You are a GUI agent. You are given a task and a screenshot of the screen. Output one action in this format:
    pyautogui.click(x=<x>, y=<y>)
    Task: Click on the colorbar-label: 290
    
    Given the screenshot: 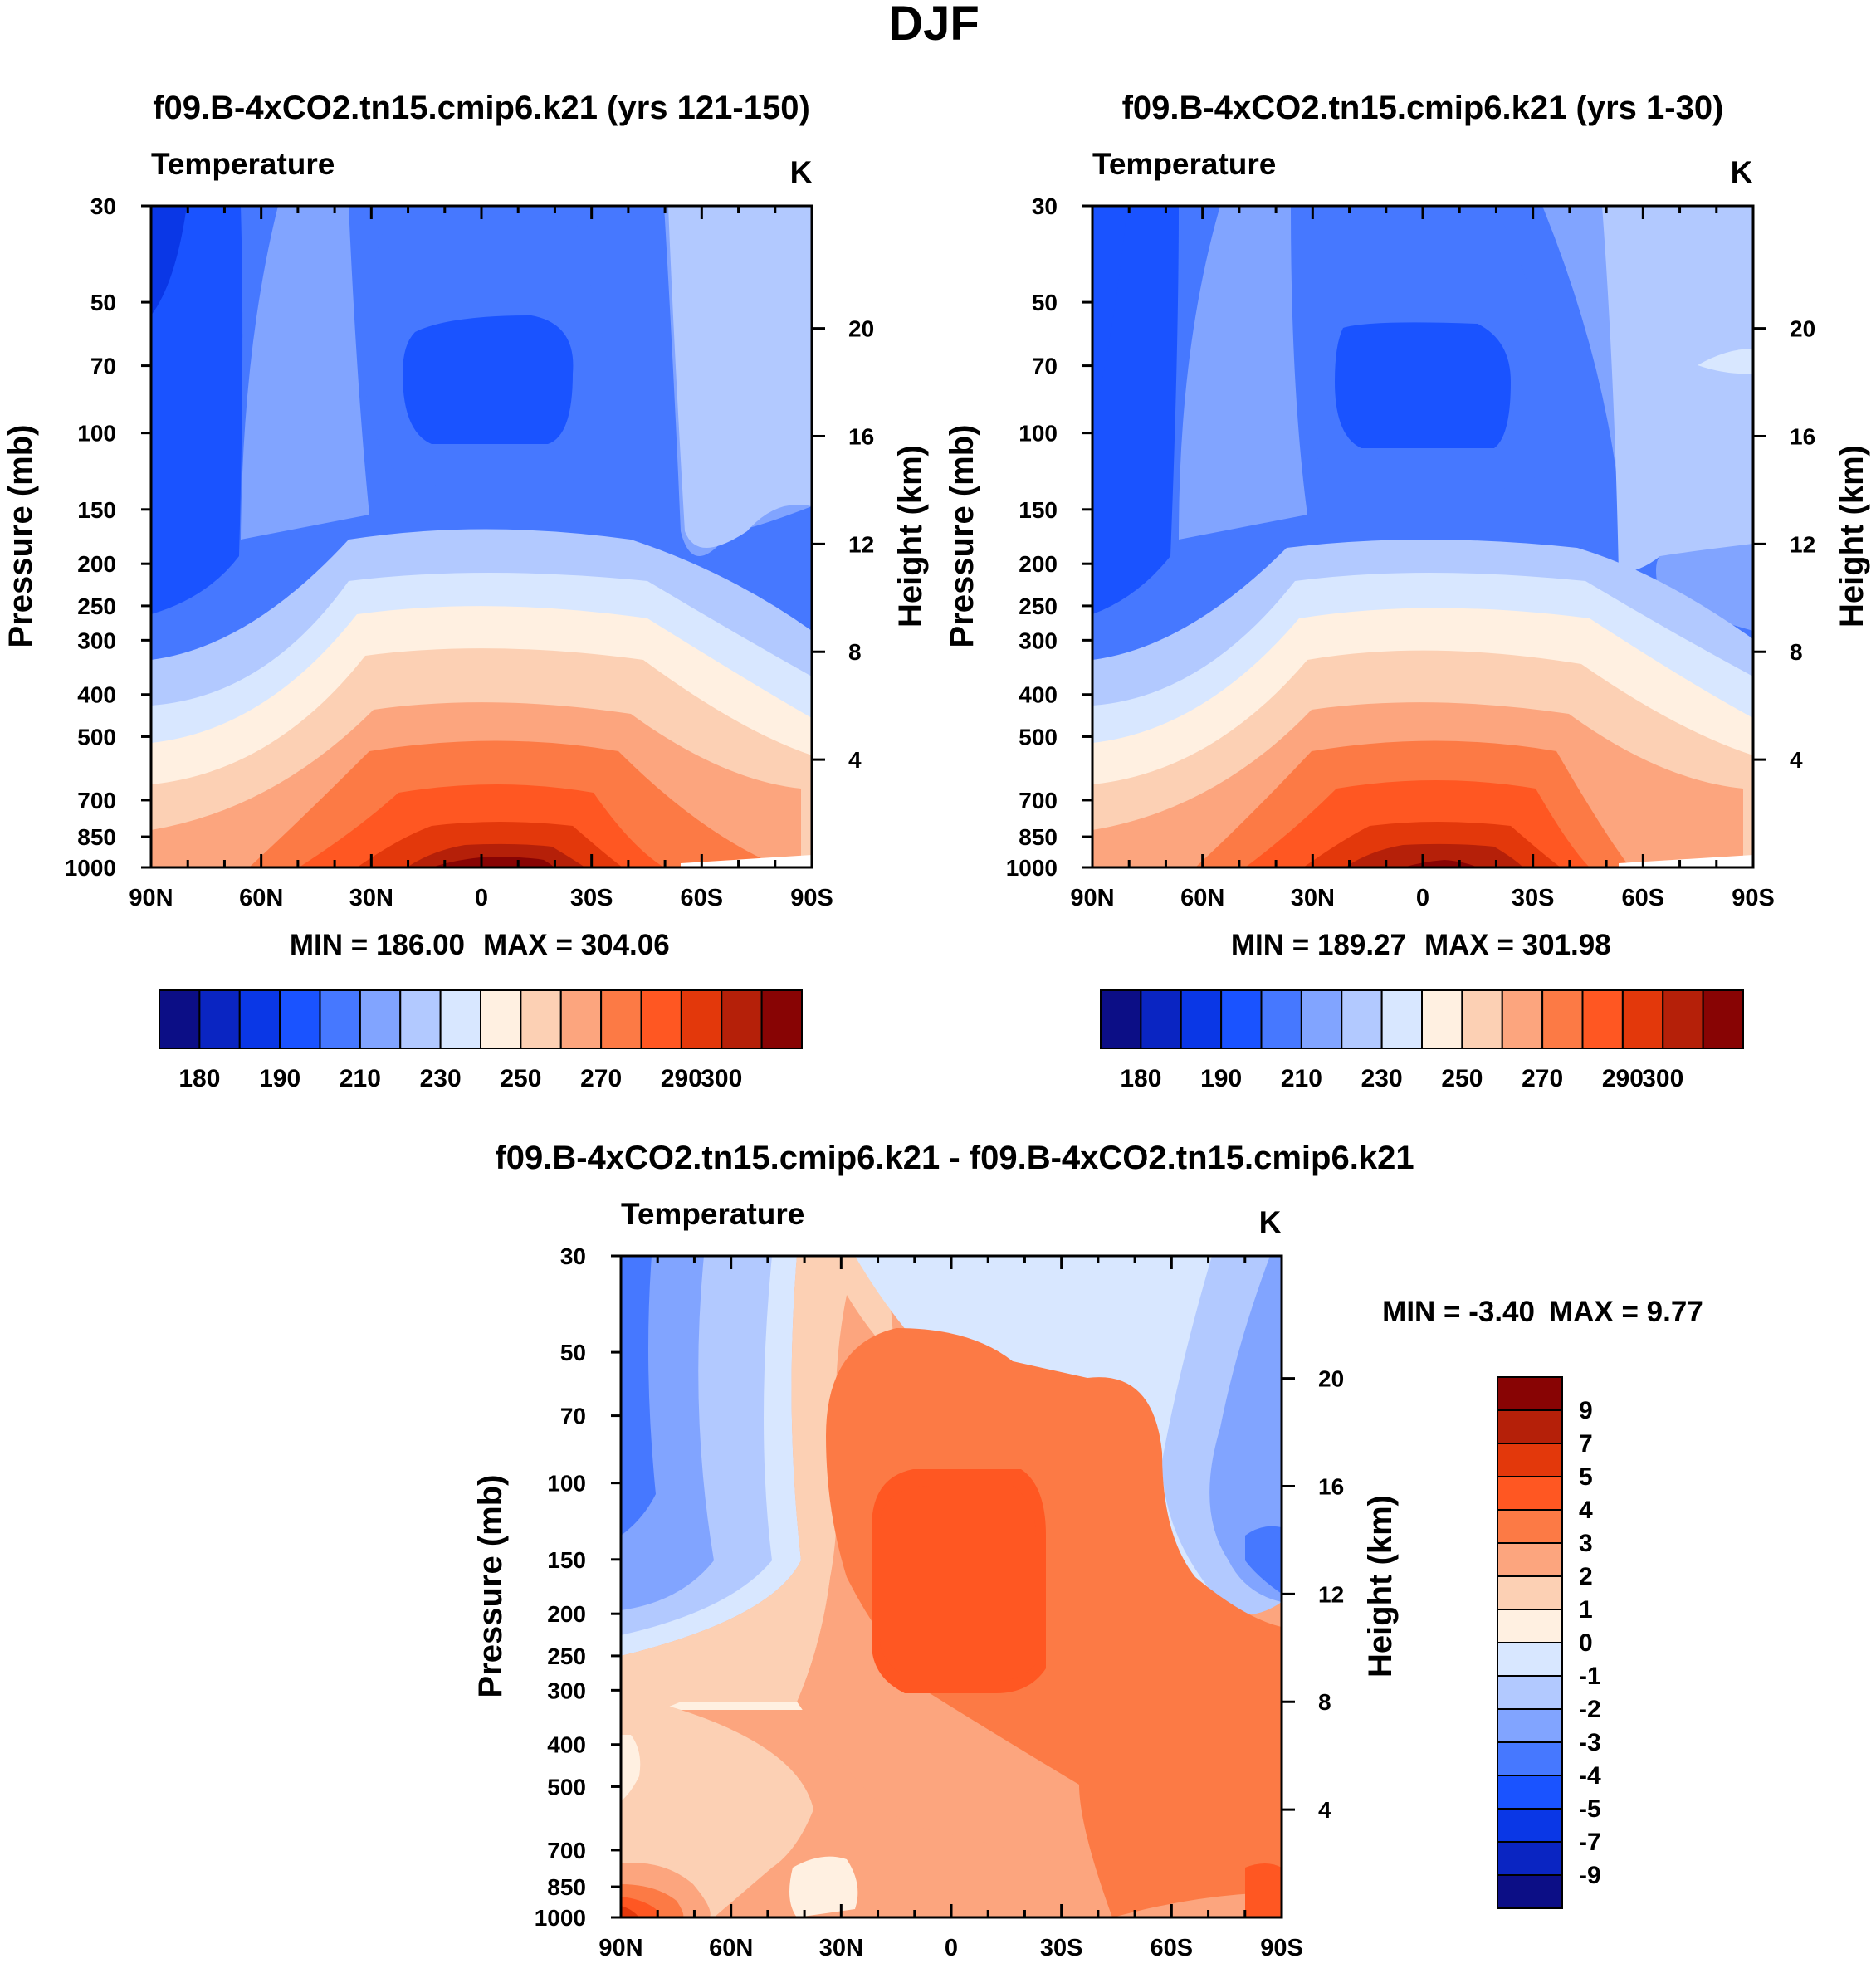 What is the action you would take?
    pyautogui.click(x=1623, y=1078)
    